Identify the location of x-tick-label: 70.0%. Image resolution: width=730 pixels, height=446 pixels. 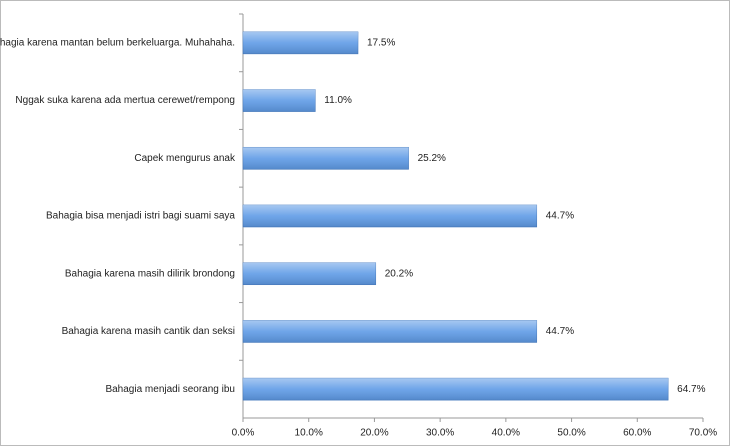
(703, 433).